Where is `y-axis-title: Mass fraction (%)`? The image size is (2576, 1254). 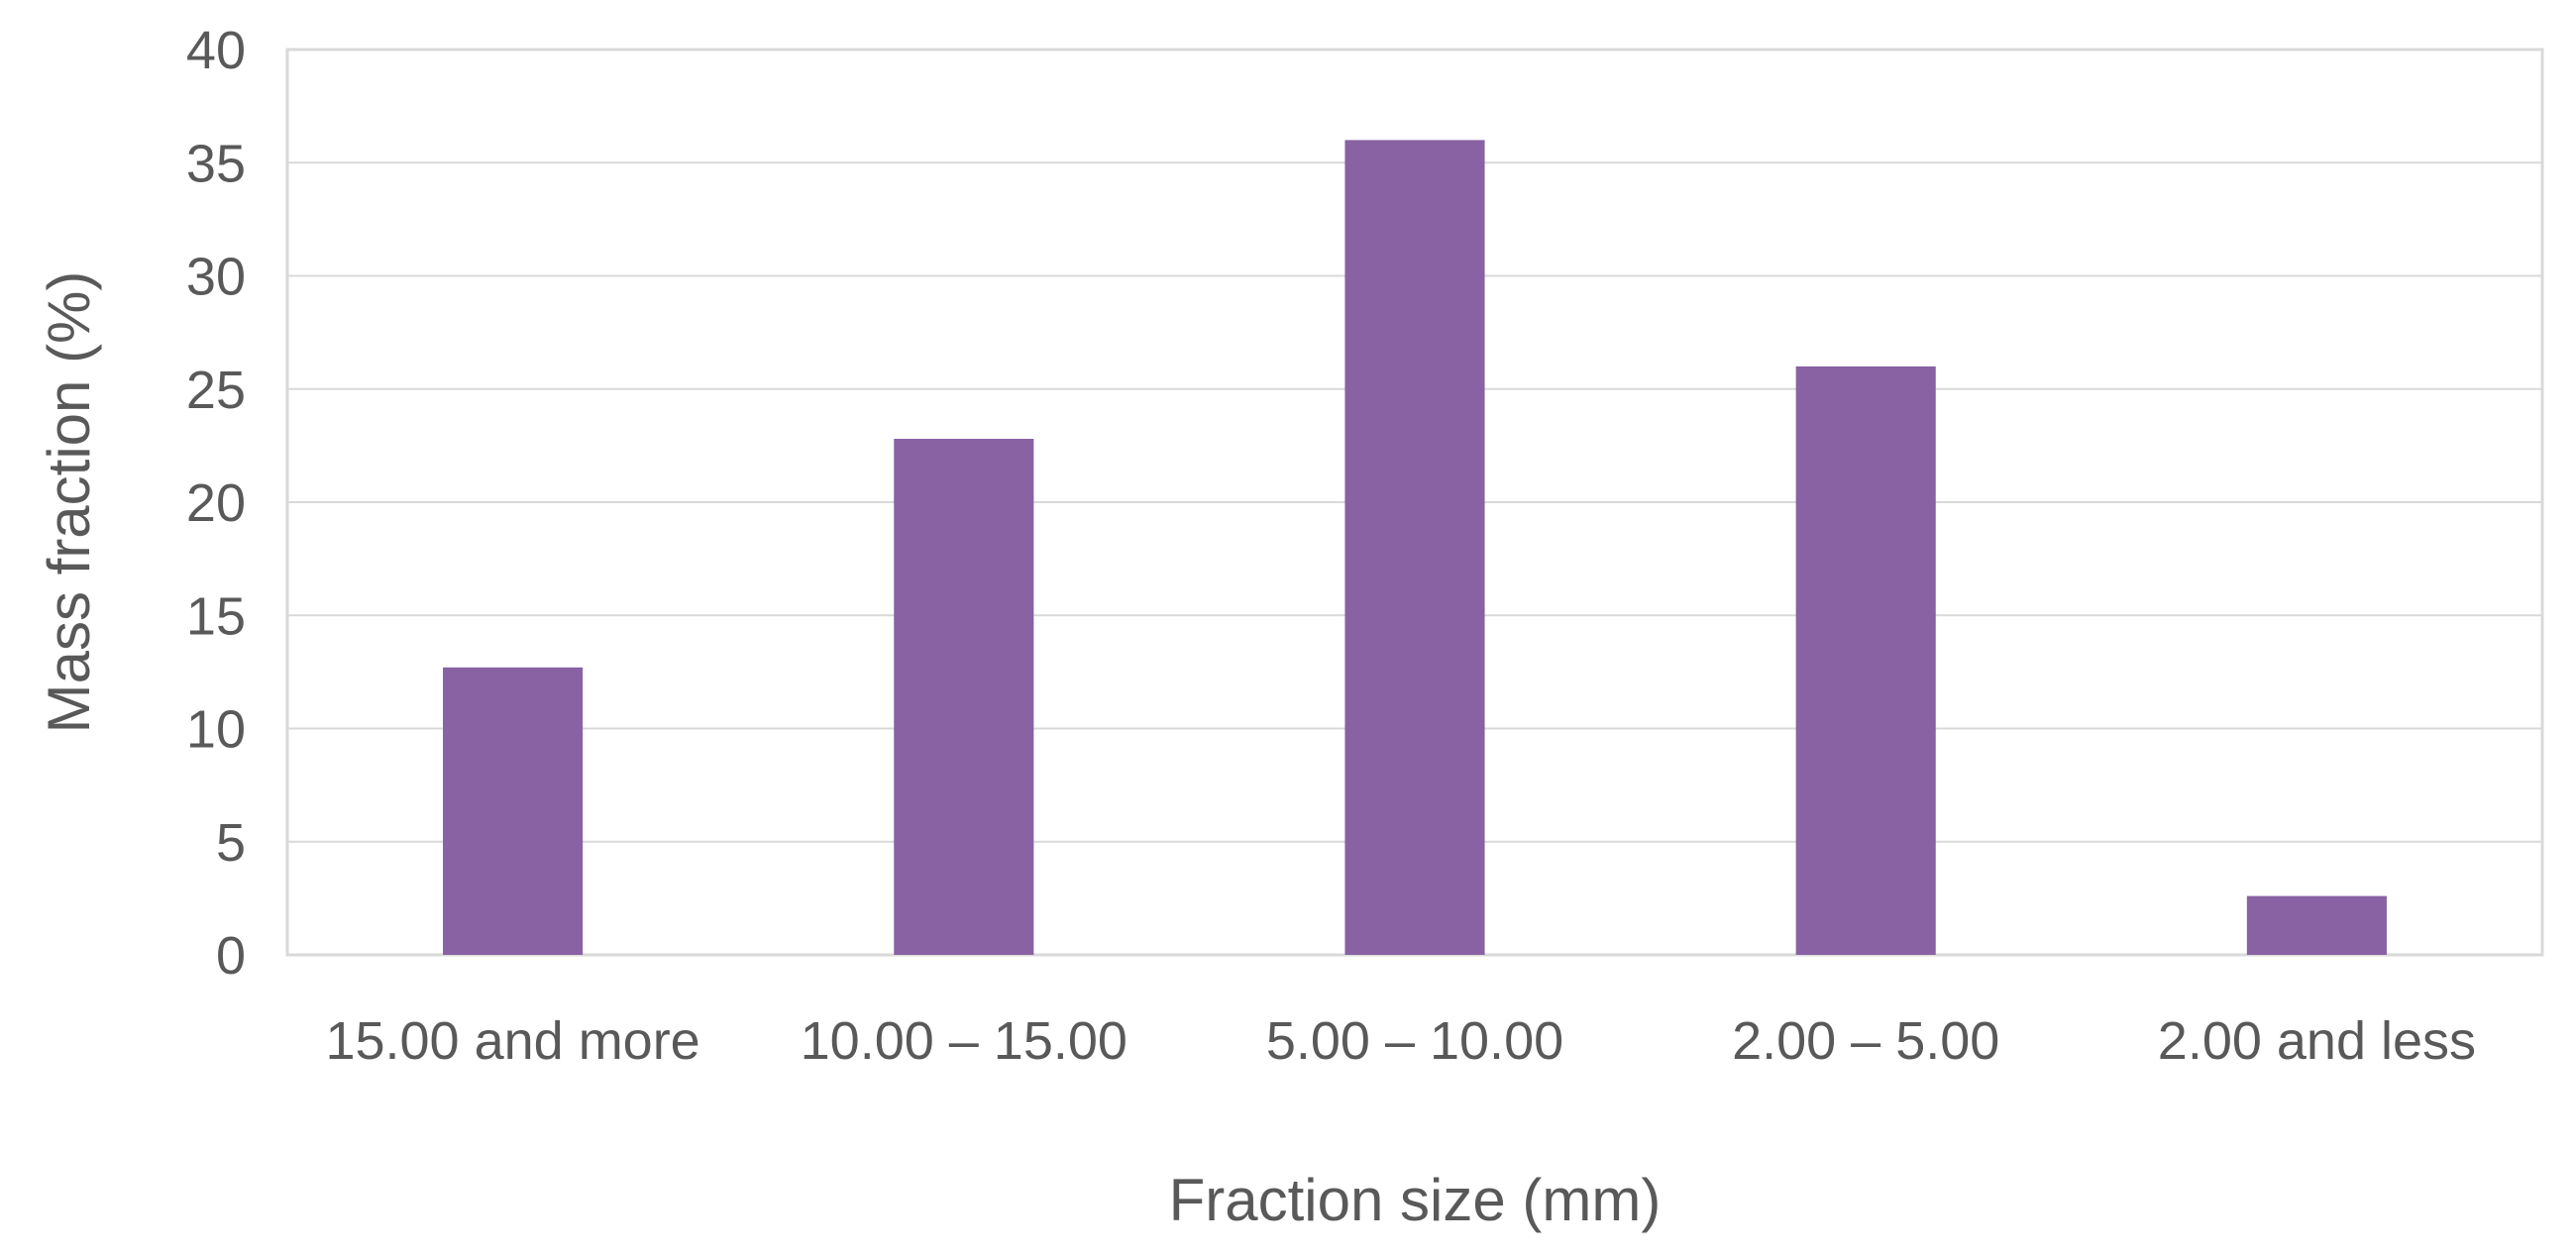 y-axis-title: Mass fraction (%) is located at coordinates (69, 503).